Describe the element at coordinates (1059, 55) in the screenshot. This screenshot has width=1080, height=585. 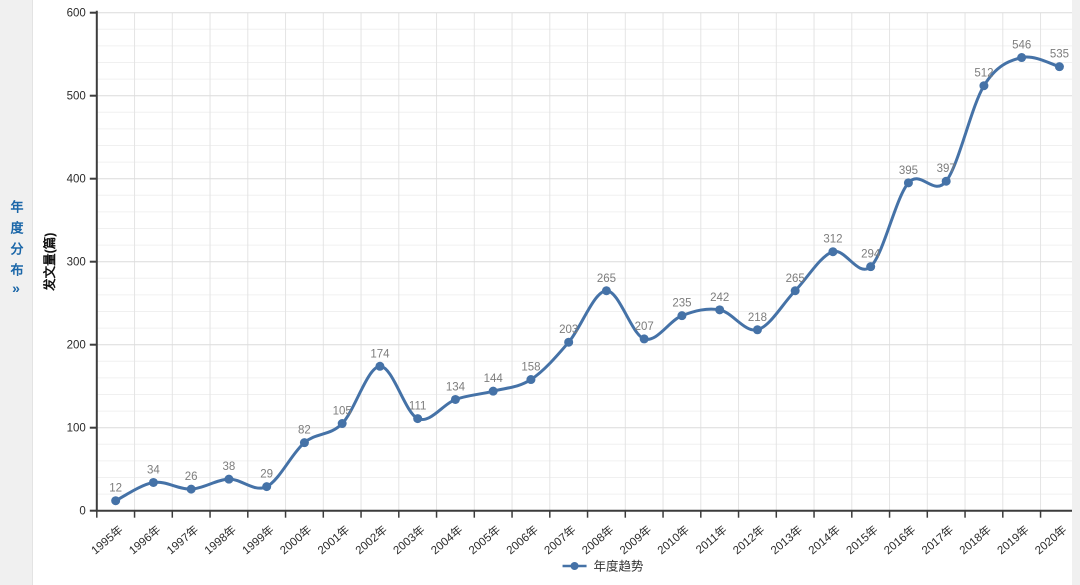
I see `data-point-label: 535` at that location.